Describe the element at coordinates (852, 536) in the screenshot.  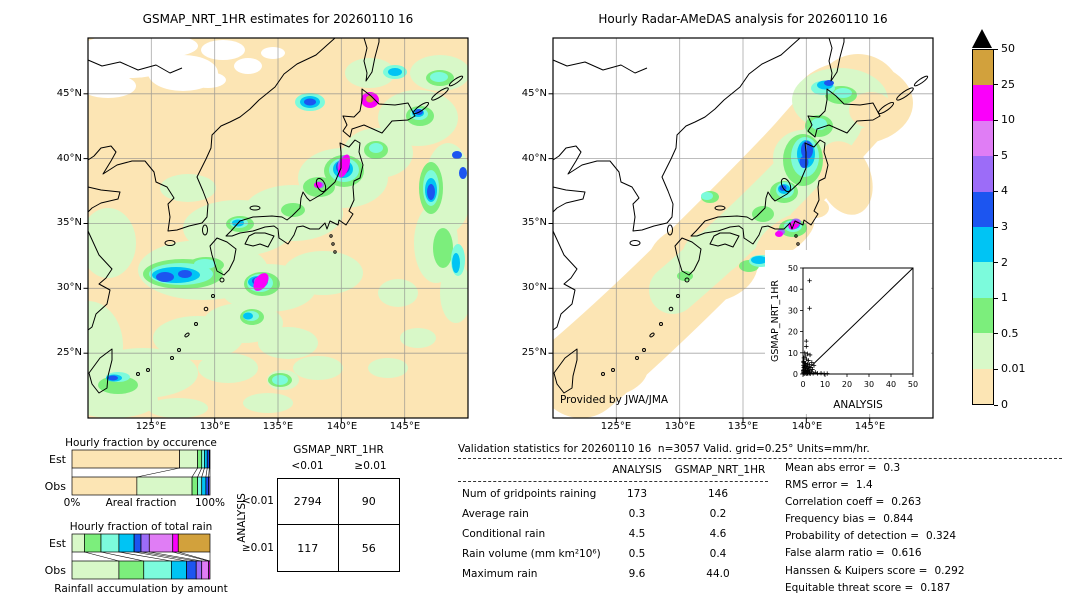
I see `metric-label: Probability of detection =` at that location.